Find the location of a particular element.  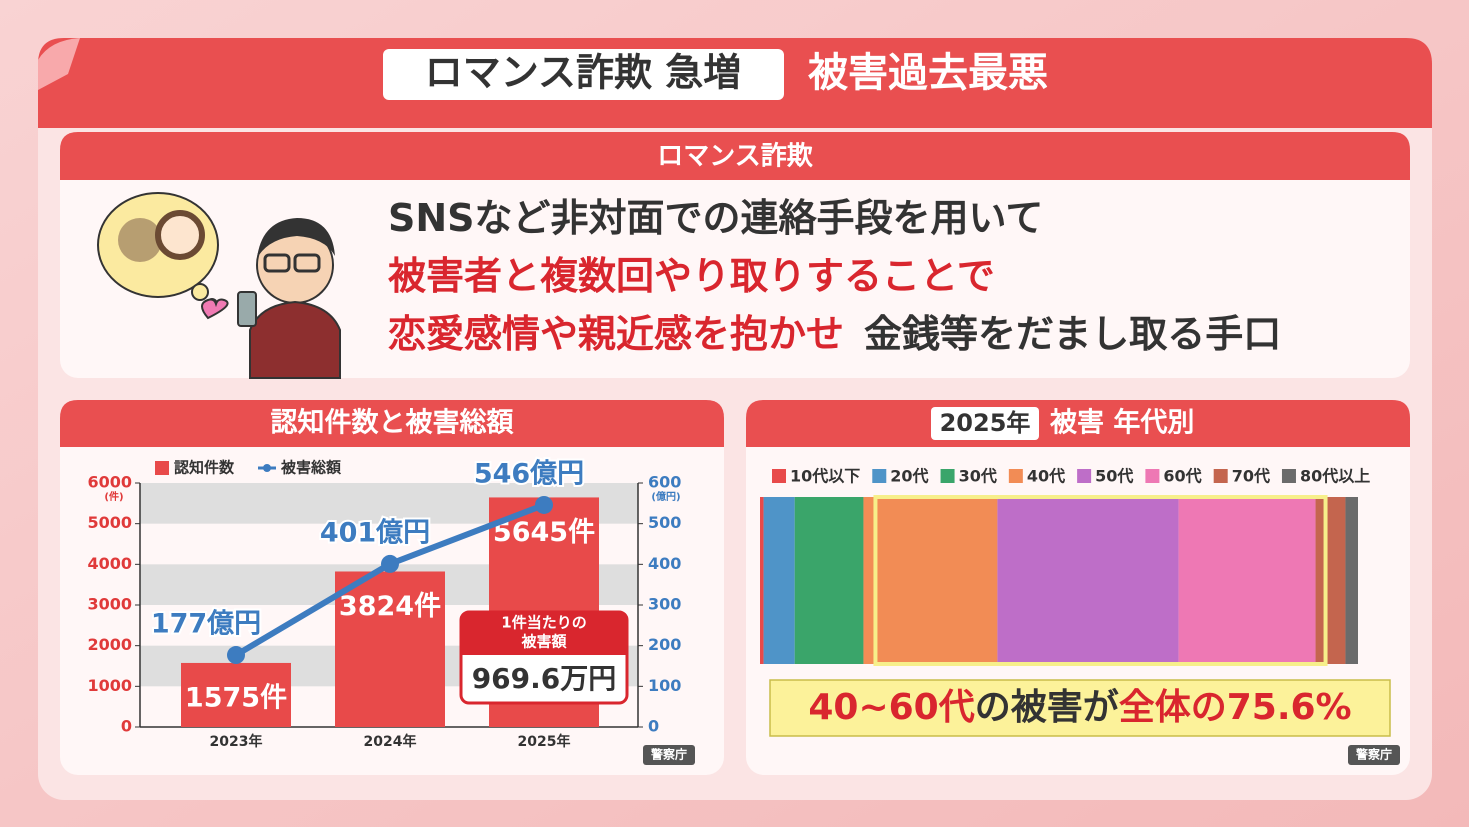

y2-tick-label: 0 is located at coordinates (653, 726).